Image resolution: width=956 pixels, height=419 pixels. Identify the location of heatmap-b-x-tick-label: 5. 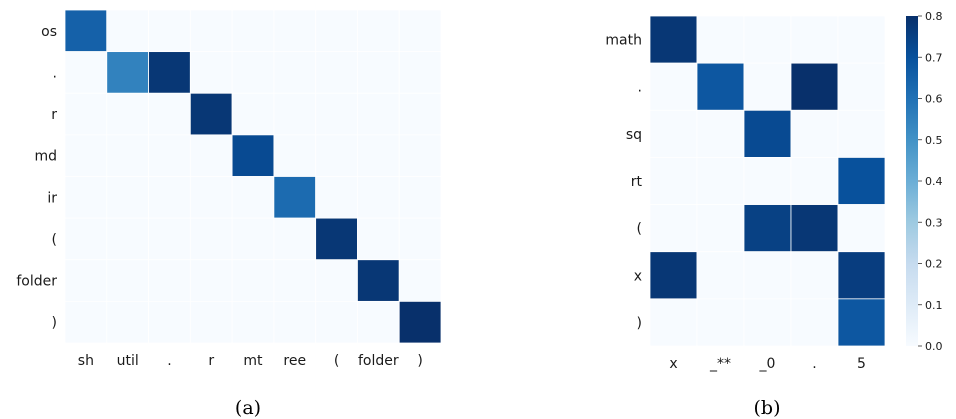
(861, 364).